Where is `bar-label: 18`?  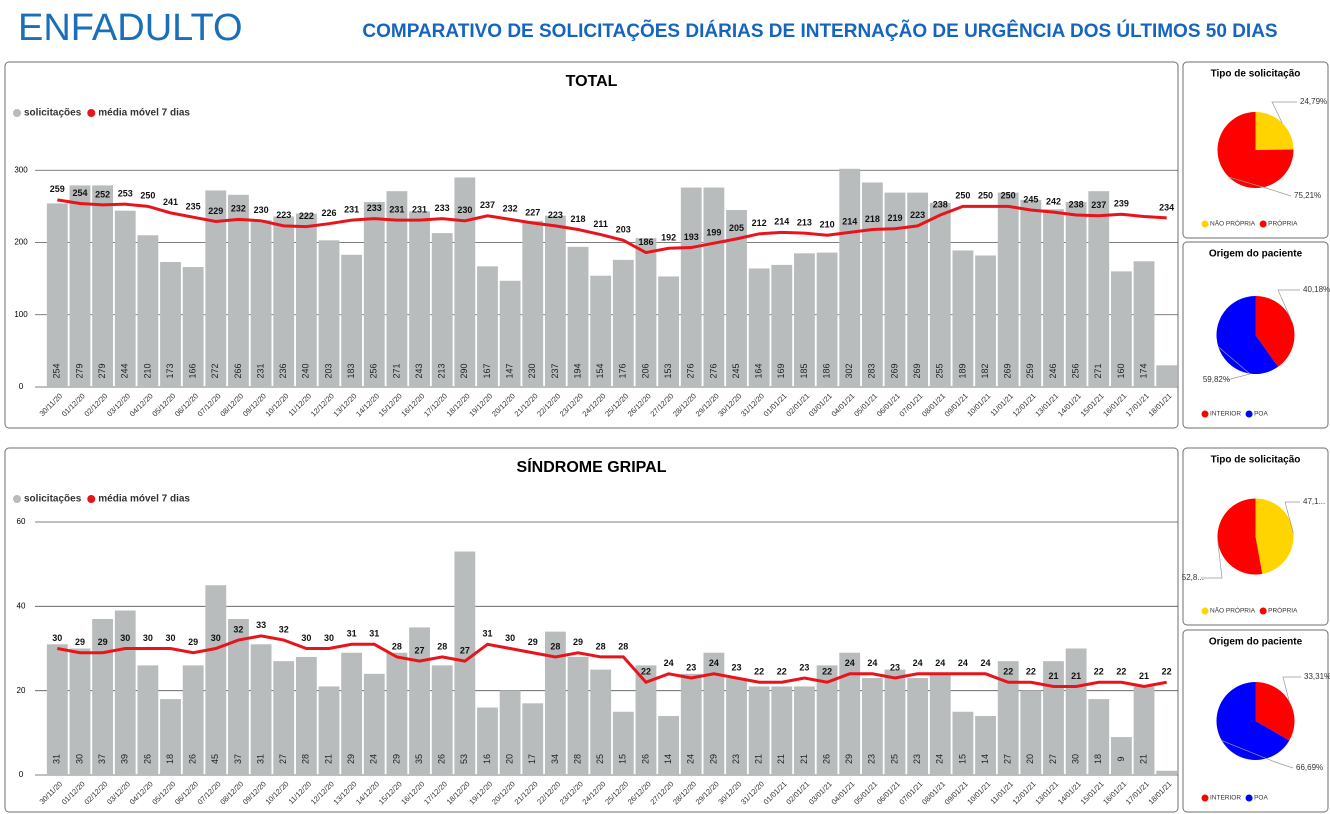 bar-label: 18 is located at coordinates (170, 759).